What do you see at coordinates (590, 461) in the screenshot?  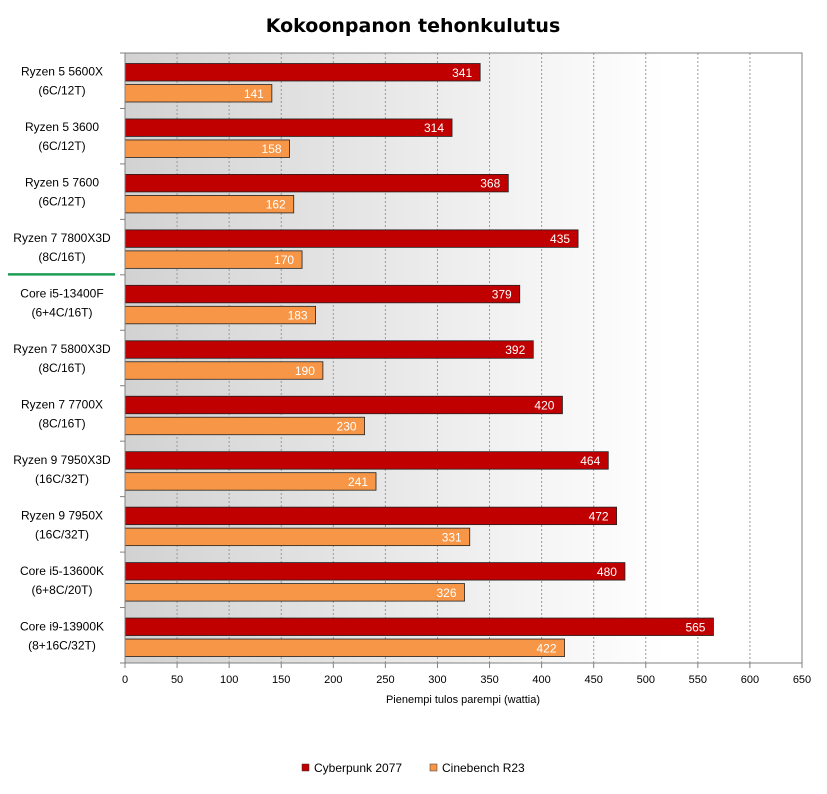 I see `data-label-cyberpunk: 464` at bounding box center [590, 461].